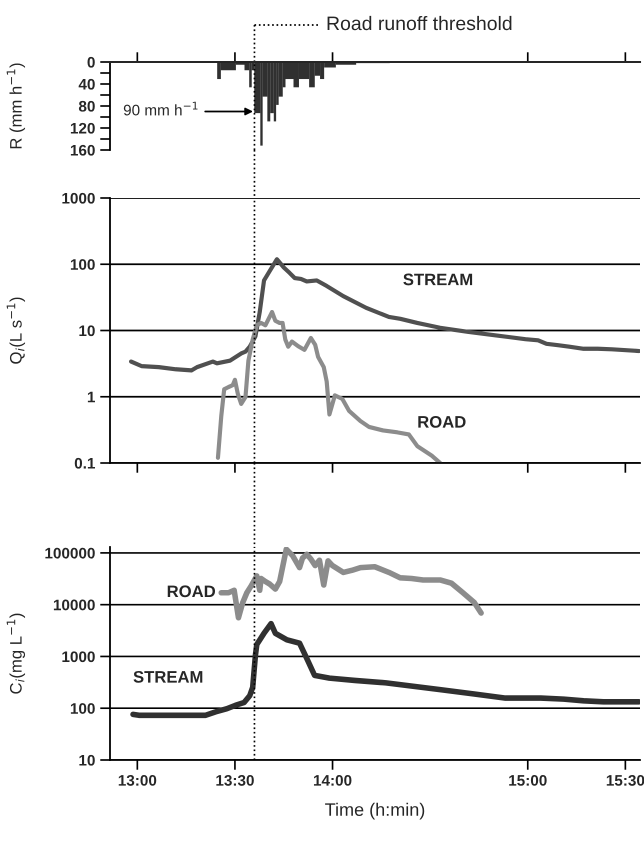 The image size is (644, 850). I want to click on y-tick-label: 80, so click(86, 106).